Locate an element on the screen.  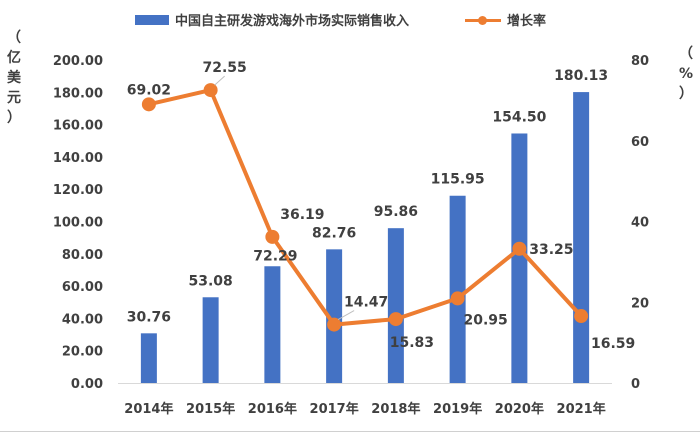
left-axis-unit: （ 亿 美 元 ） is located at coordinates (14, 78).